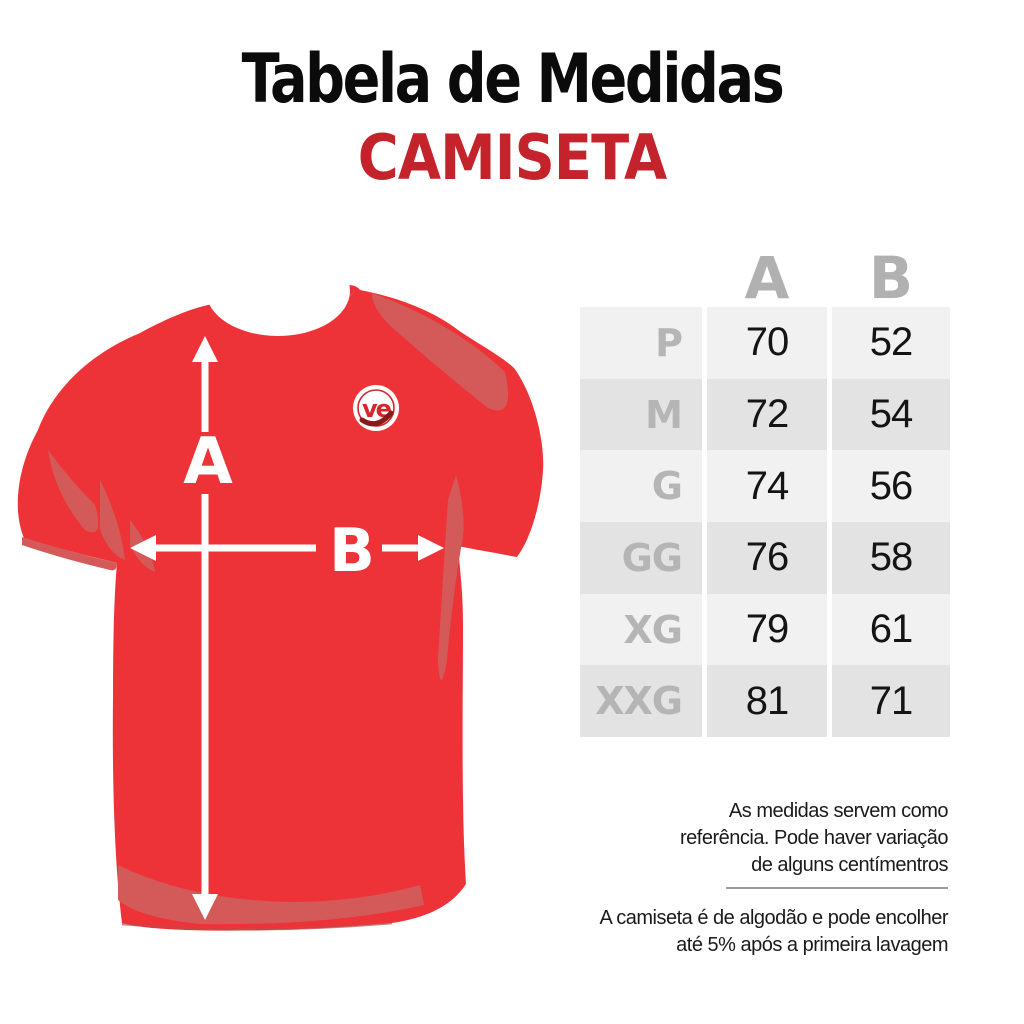 This screenshot has width=1024, height=1024. Describe the element at coordinates (838, 811) in the screenshot. I see `note-line: As medidas servem como` at that location.